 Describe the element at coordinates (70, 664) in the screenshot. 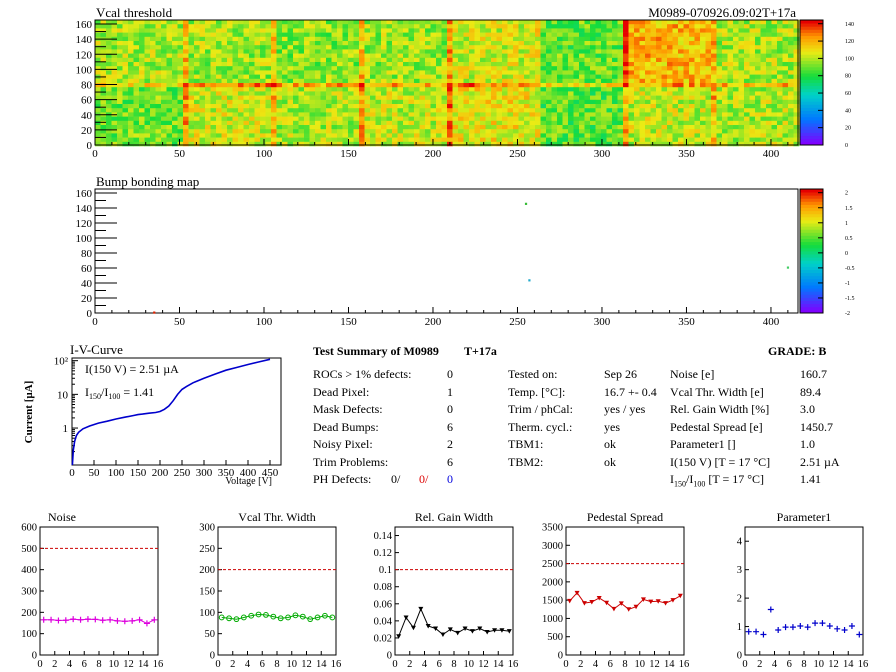

I see `plot-0-xtick-label: 4` at that location.